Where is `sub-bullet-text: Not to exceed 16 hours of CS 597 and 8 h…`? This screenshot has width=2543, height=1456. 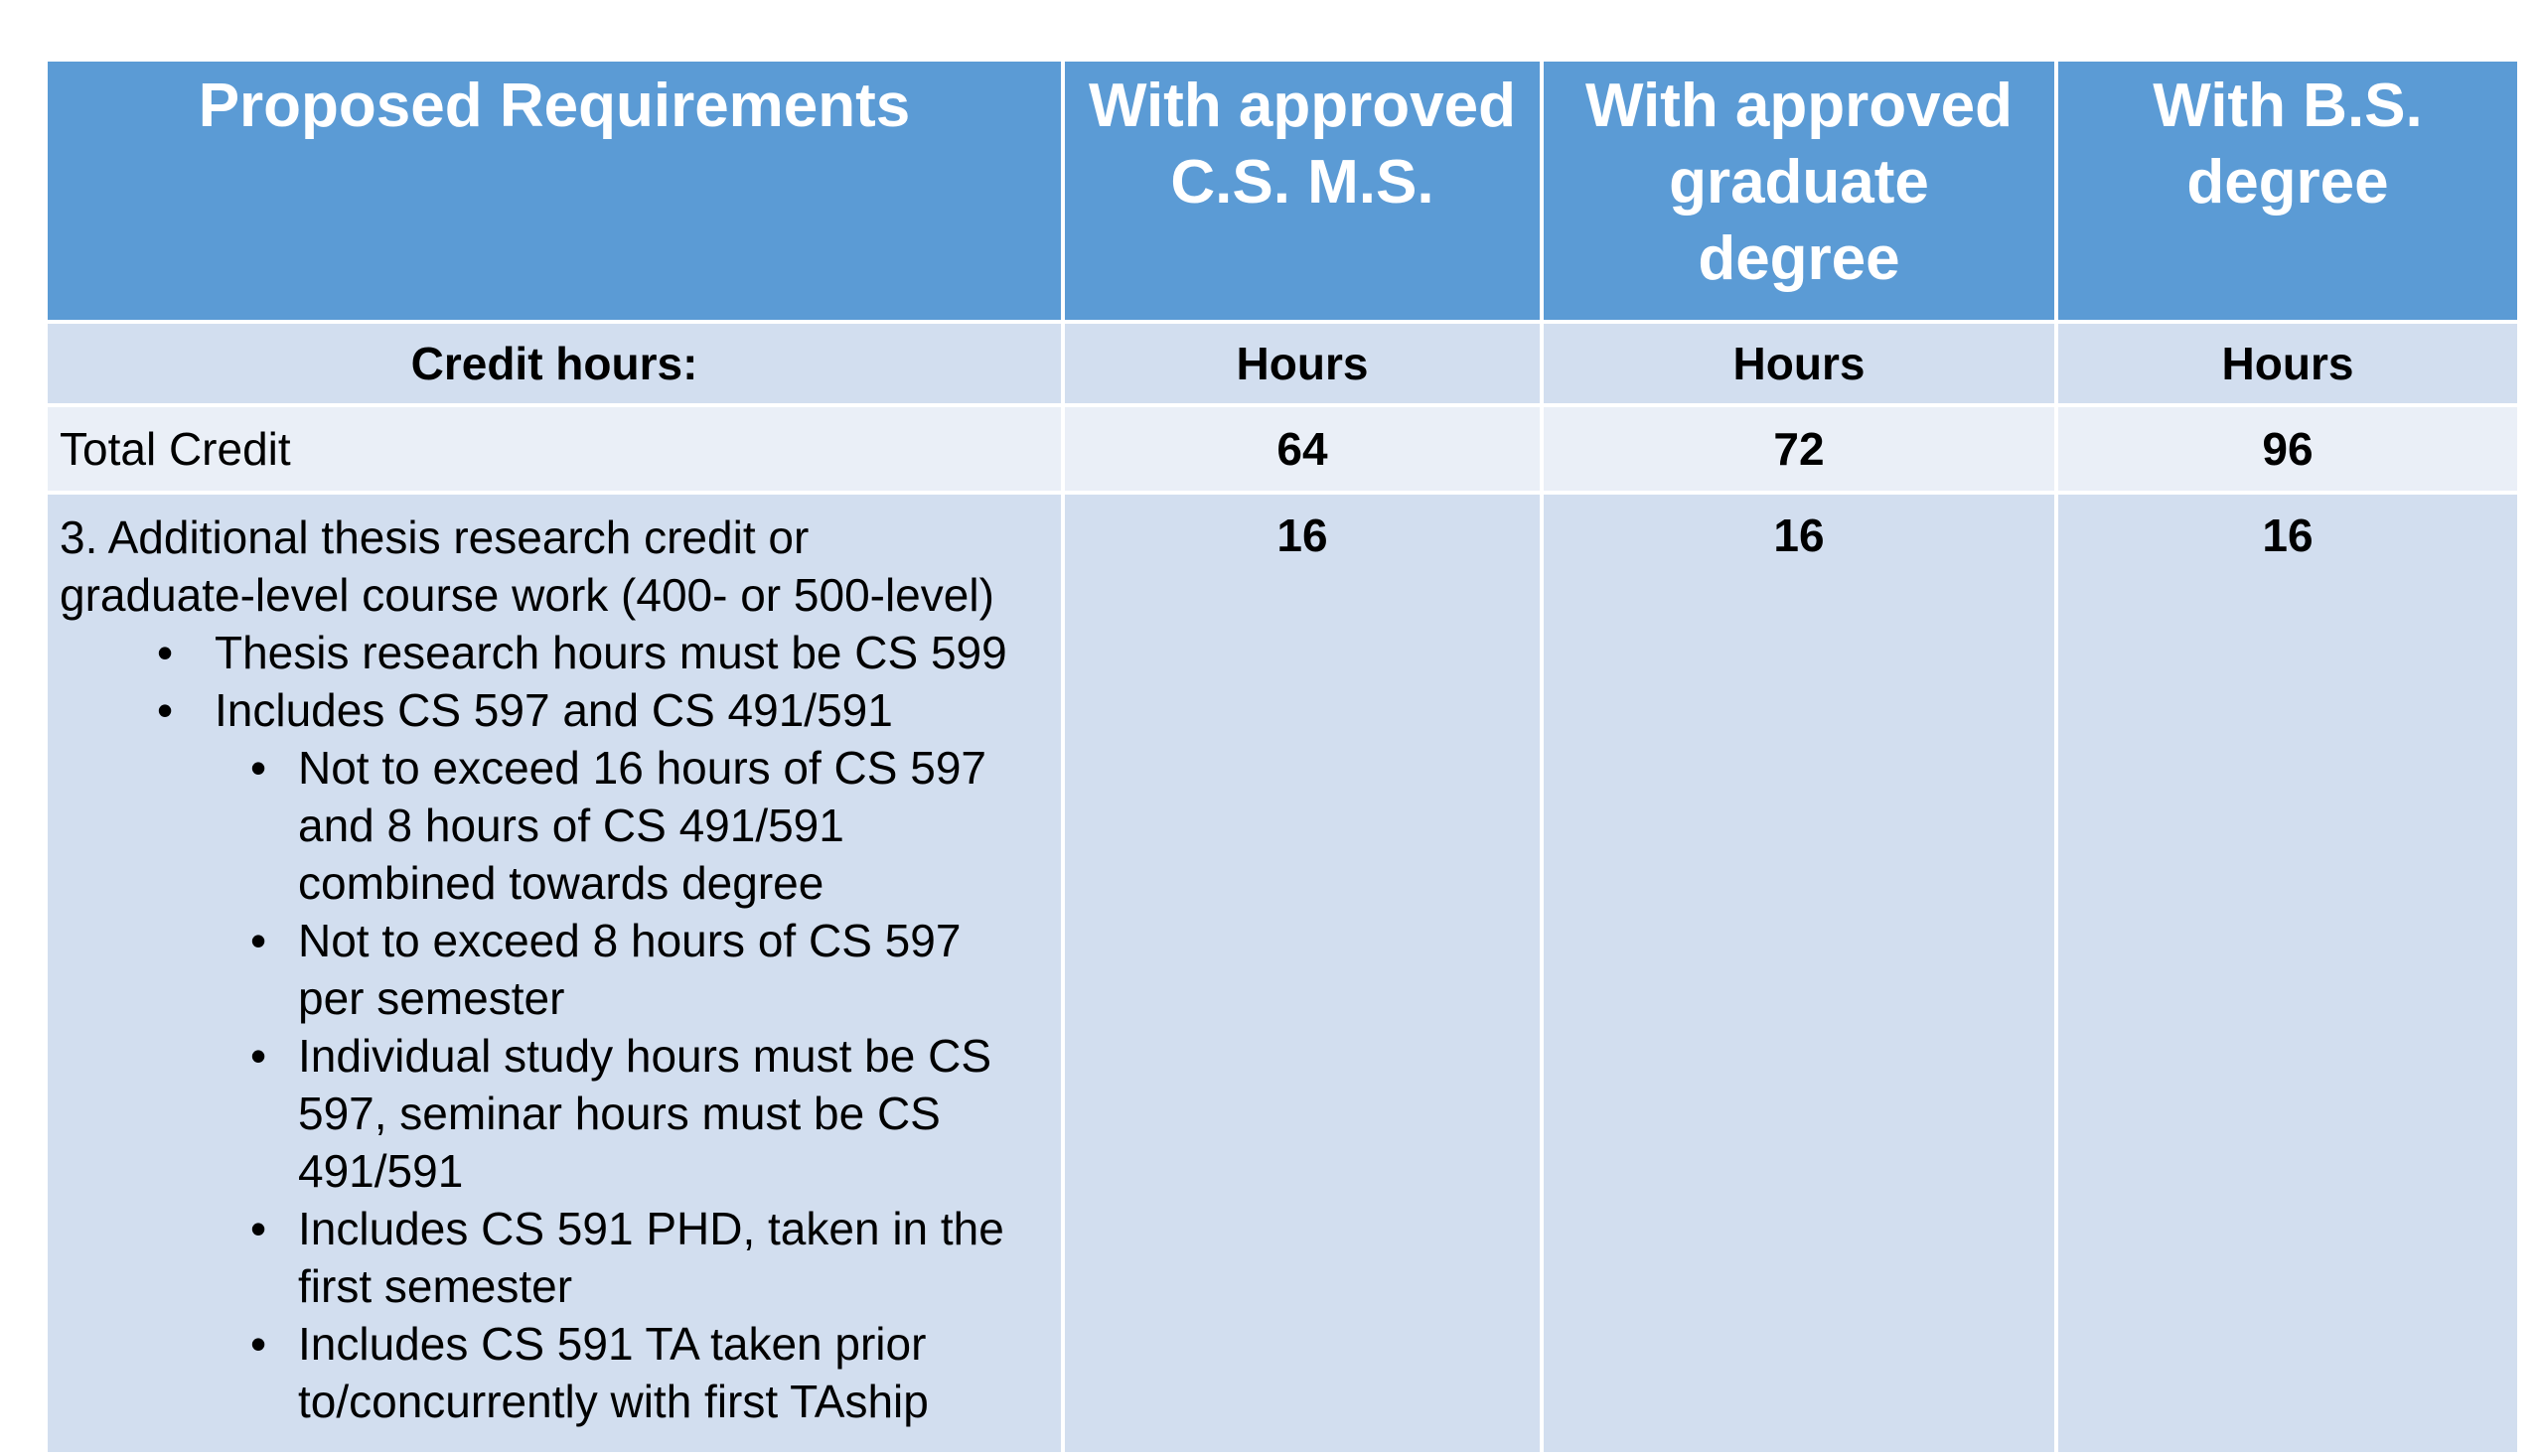
sub-bullet-text: Not to exceed 16 hours of CS 597 and 8 h… is located at coordinates (642, 826).